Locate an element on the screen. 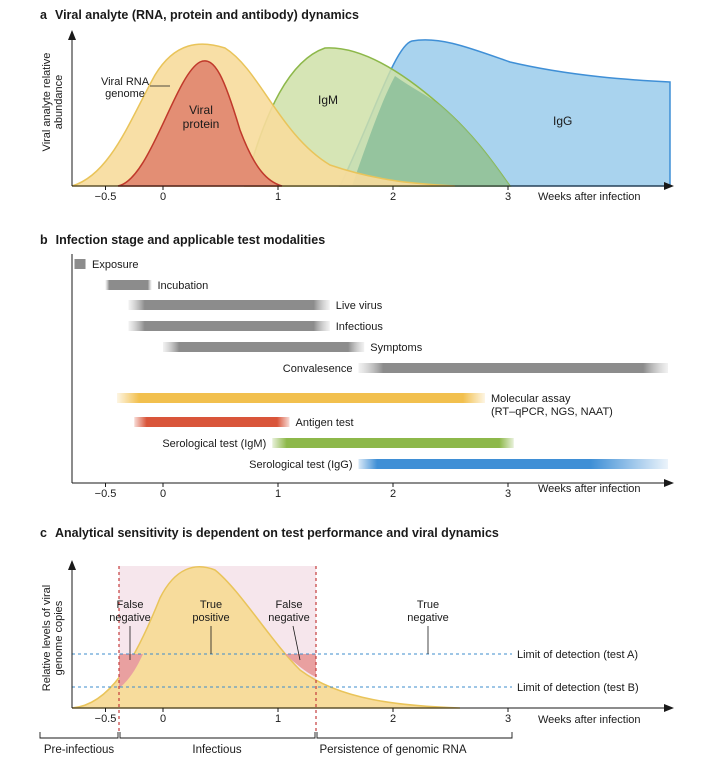  bar-convalesence is located at coordinates (513, 368).